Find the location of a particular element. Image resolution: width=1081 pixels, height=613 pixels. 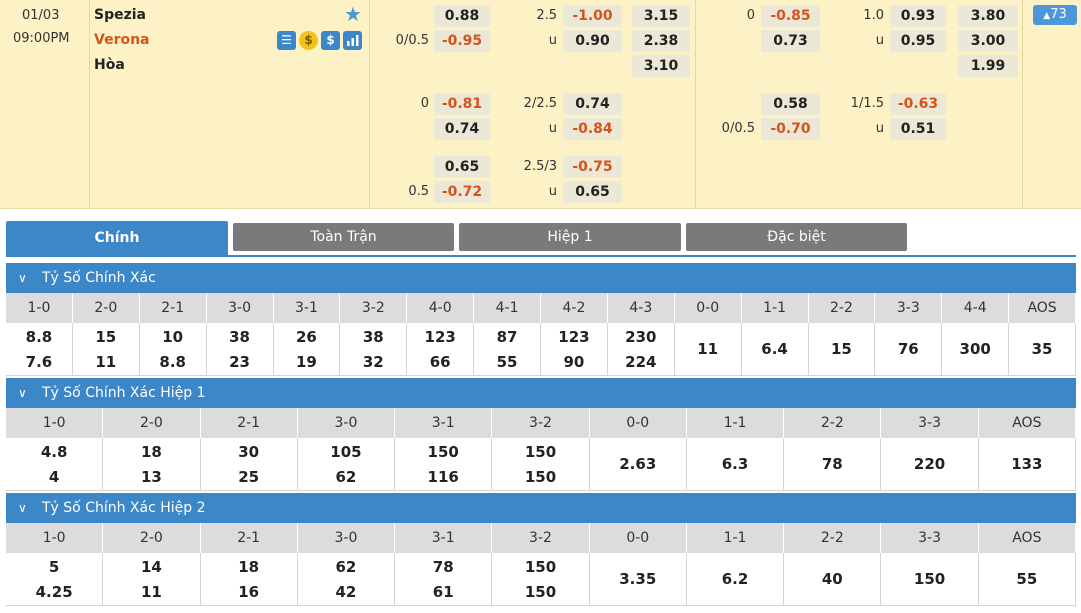

score-odds-value: 11 is located at coordinates (708, 349).